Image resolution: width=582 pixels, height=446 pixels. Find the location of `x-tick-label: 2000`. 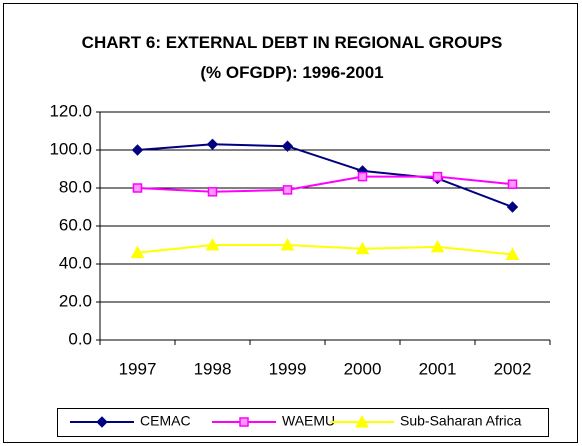

x-tick-label: 2000 is located at coordinates (363, 368).